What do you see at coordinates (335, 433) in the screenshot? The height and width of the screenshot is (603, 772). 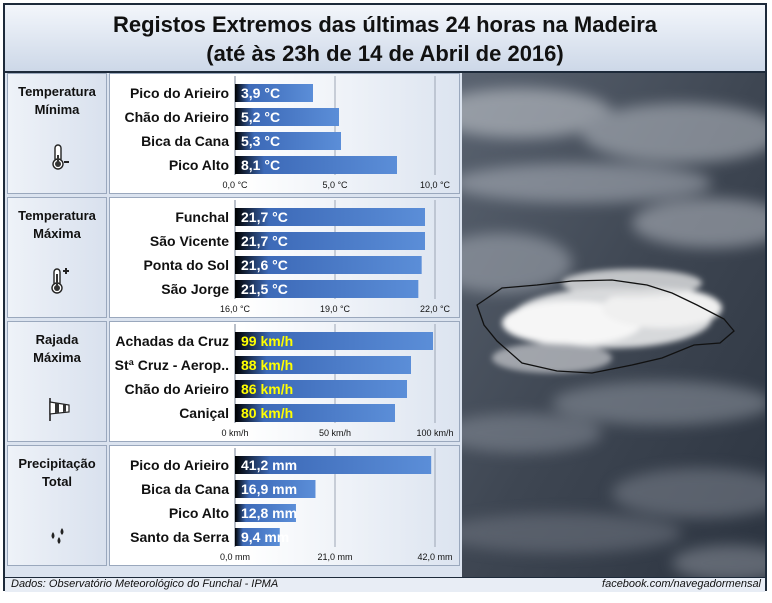 I see `tick-label: 50 km/h` at bounding box center [335, 433].